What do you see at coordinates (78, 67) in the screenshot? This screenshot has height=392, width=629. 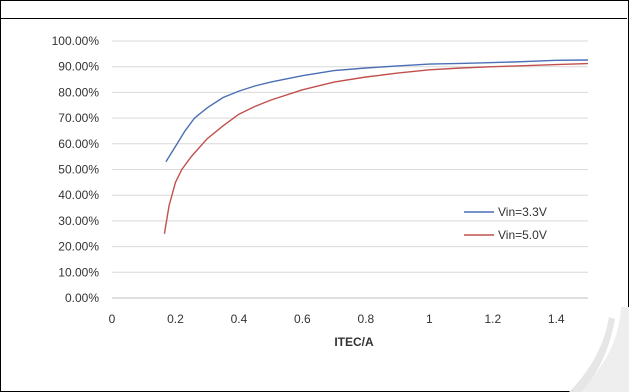 I see `y-tick-label: 90.00%` at bounding box center [78, 67].